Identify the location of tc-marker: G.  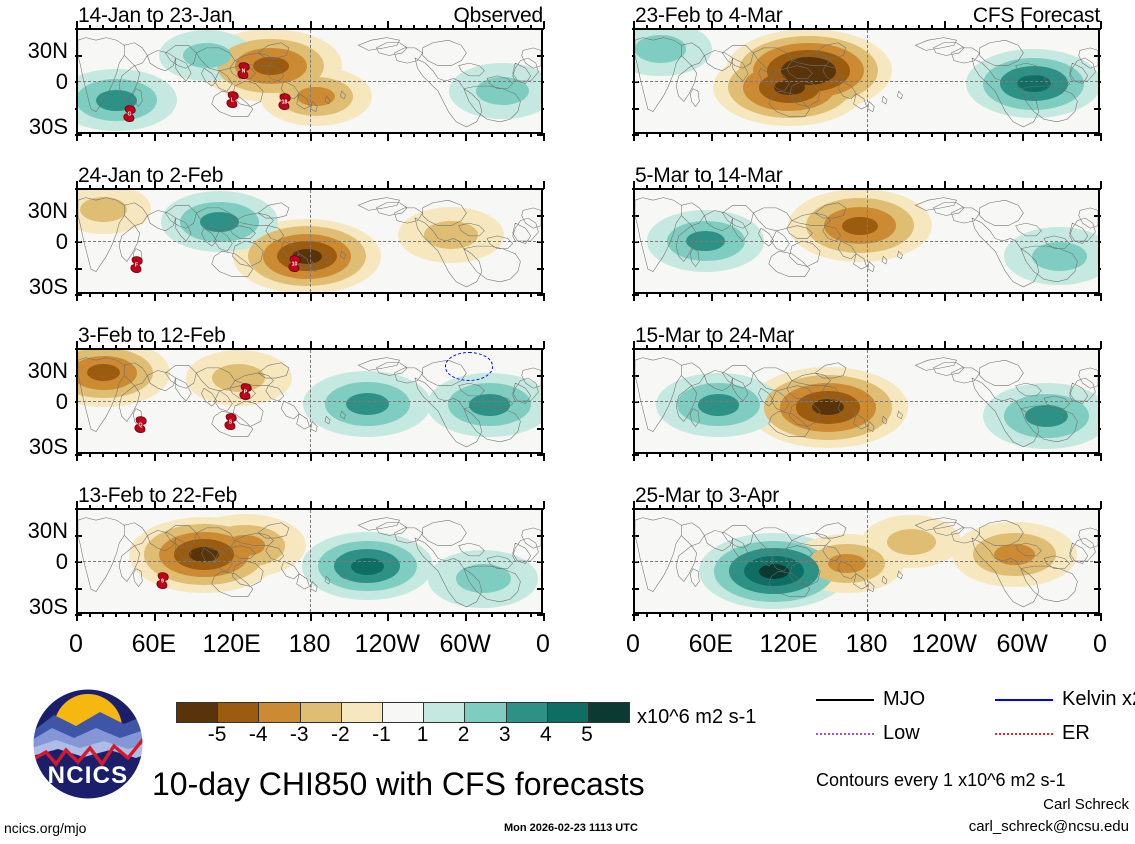
(130, 113).